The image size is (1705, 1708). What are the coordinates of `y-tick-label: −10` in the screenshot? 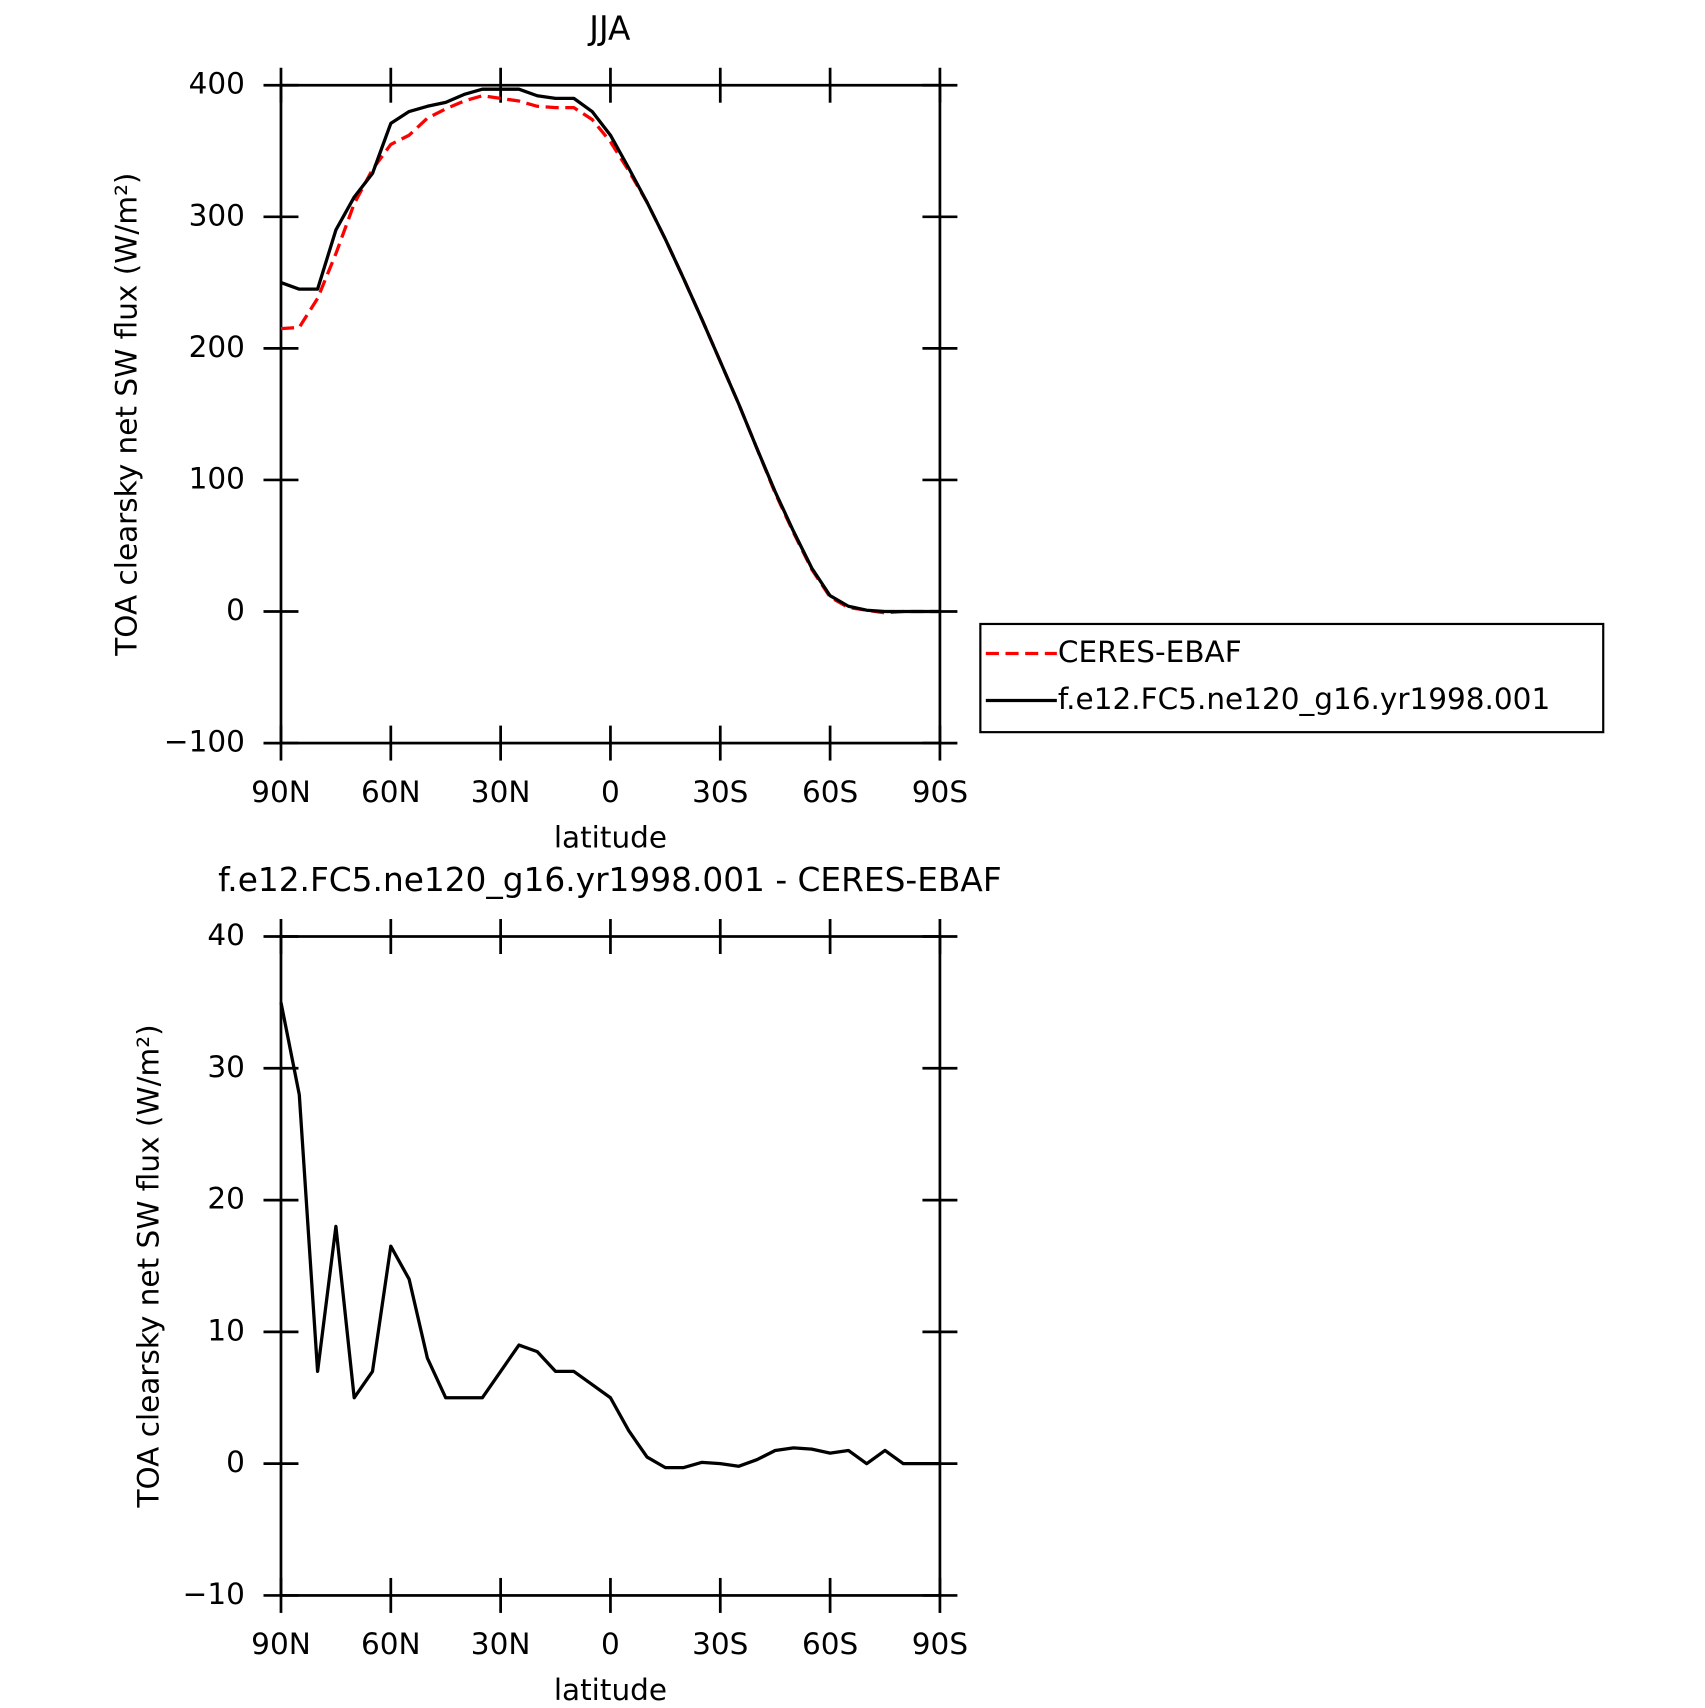 It's located at (214, 1594).